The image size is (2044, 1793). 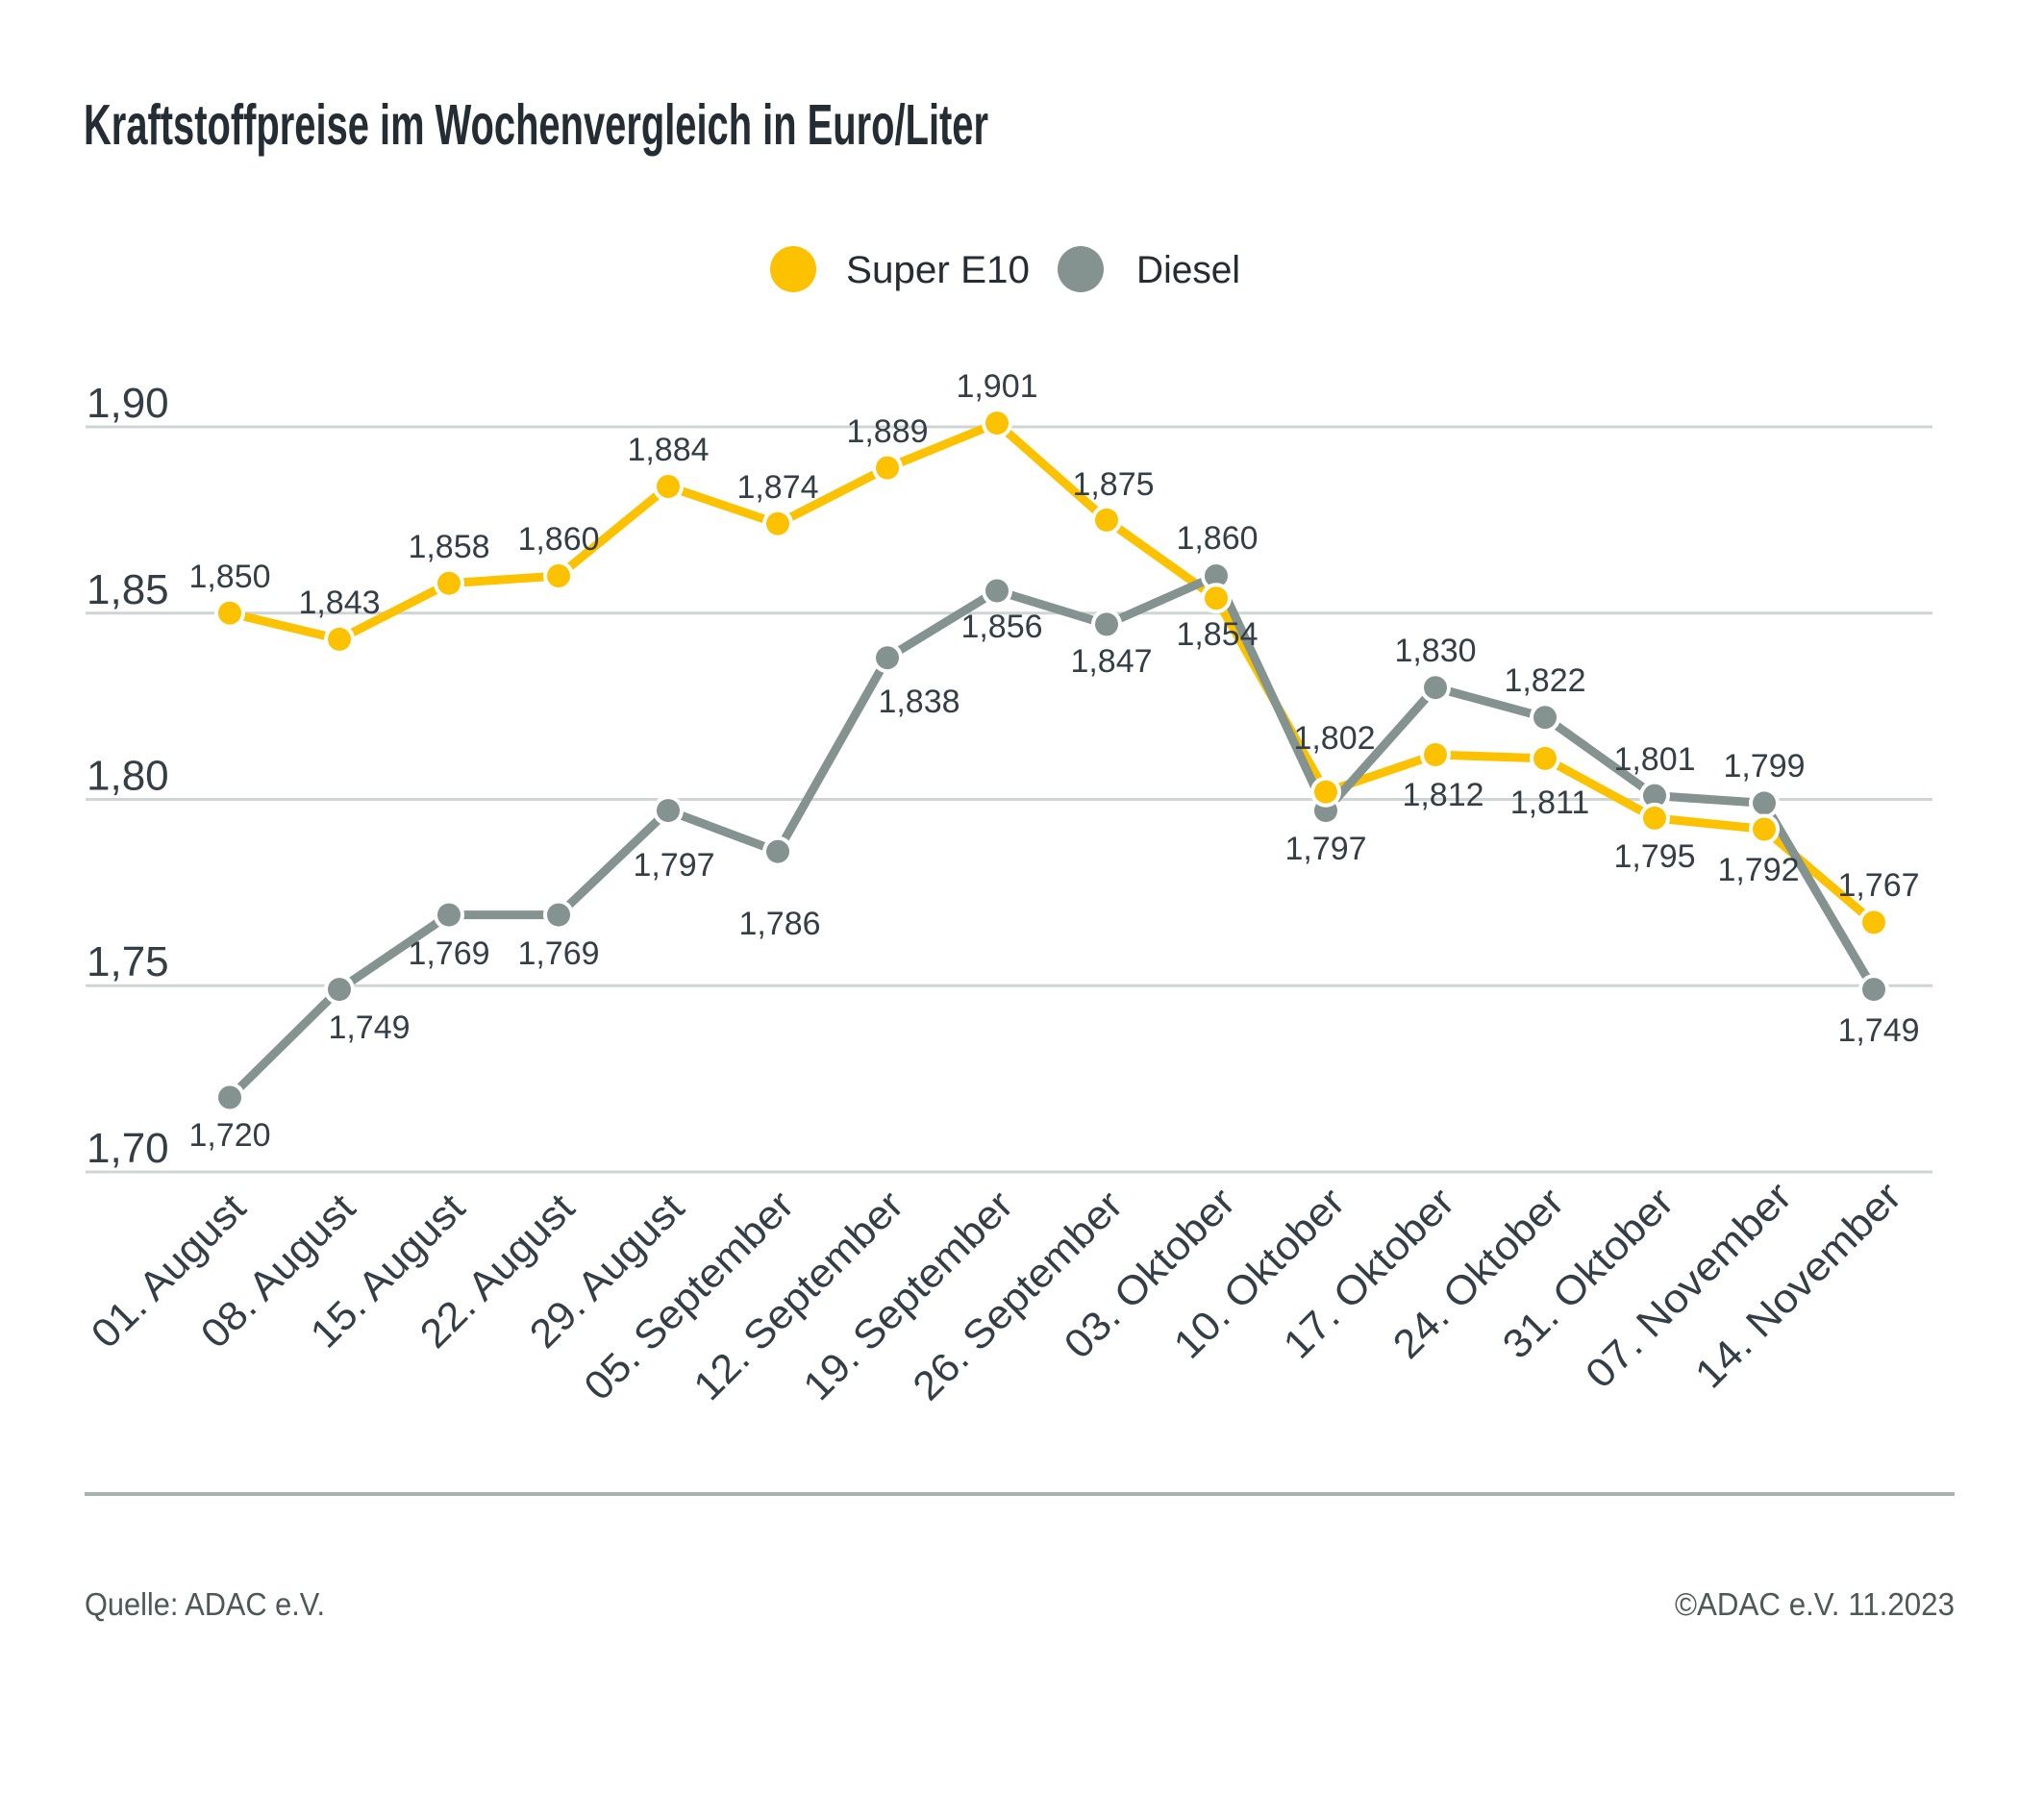 What do you see at coordinates (938, 270) in the screenshot?
I see `svg-text: Super E10` at bounding box center [938, 270].